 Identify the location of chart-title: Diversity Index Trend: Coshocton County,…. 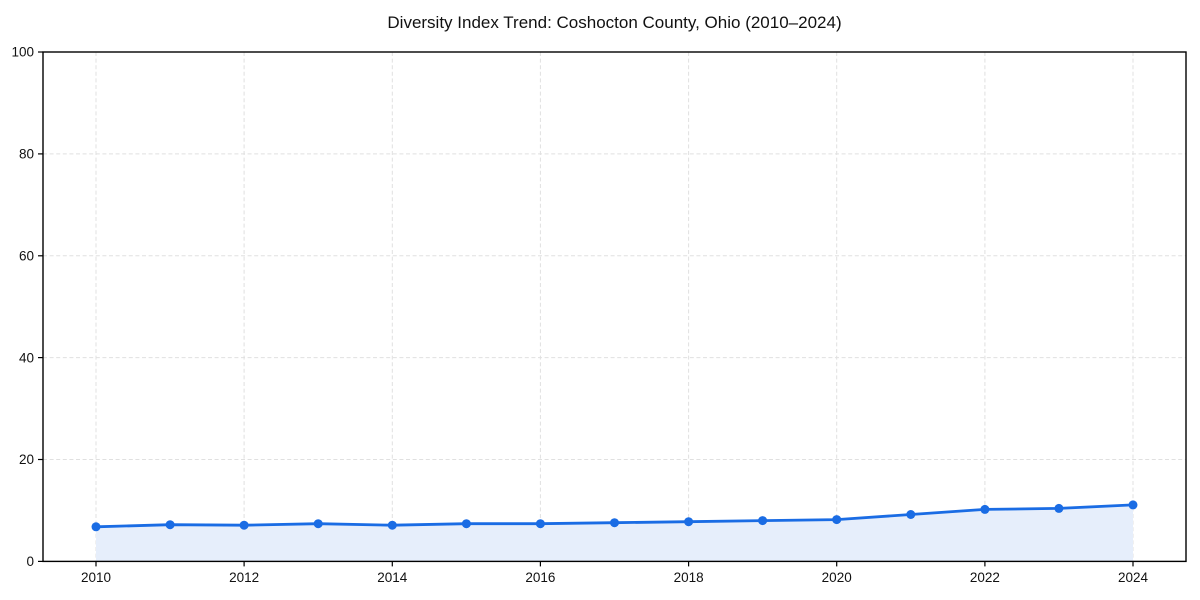
(614, 22).